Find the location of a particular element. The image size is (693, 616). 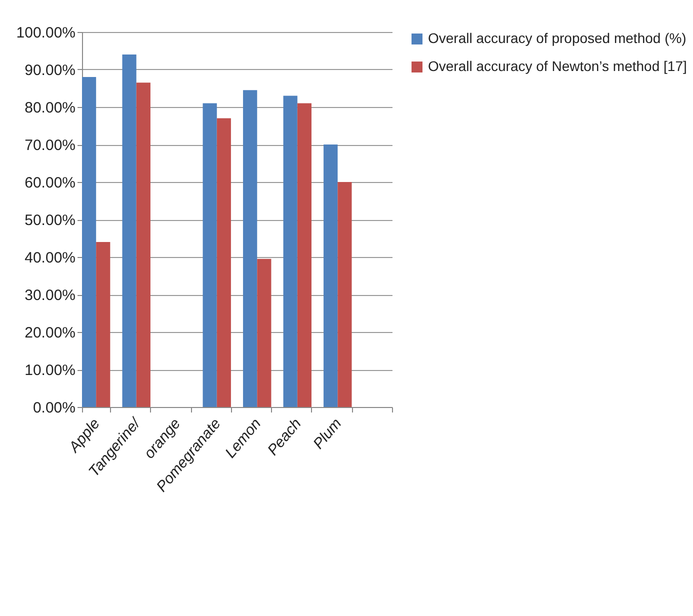

y-tick-label: 60.00% is located at coordinates (50, 183).